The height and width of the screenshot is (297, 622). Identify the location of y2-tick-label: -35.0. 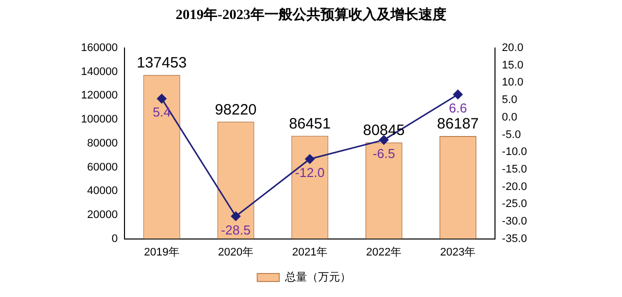
(515, 238).